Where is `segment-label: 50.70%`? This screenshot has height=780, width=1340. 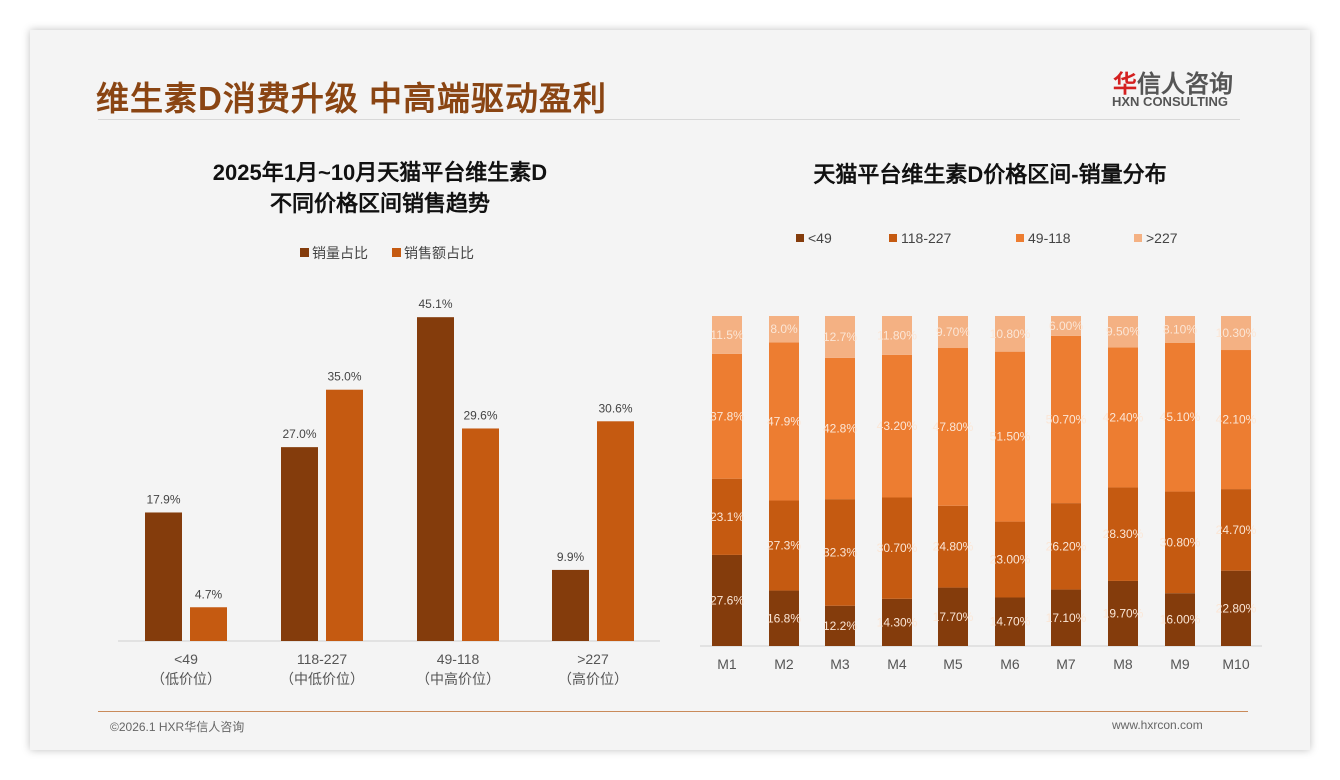
segment-label: 50.70% is located at coordinates (1066, 419).